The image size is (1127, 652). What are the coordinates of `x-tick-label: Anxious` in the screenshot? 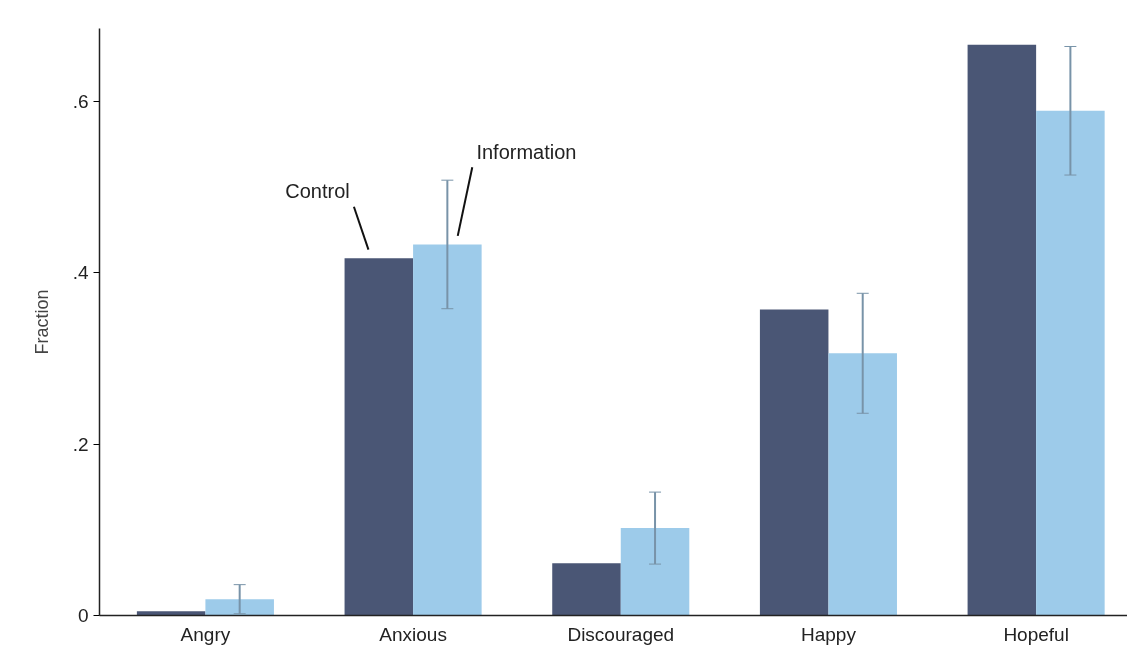 It's located at (413, 634).